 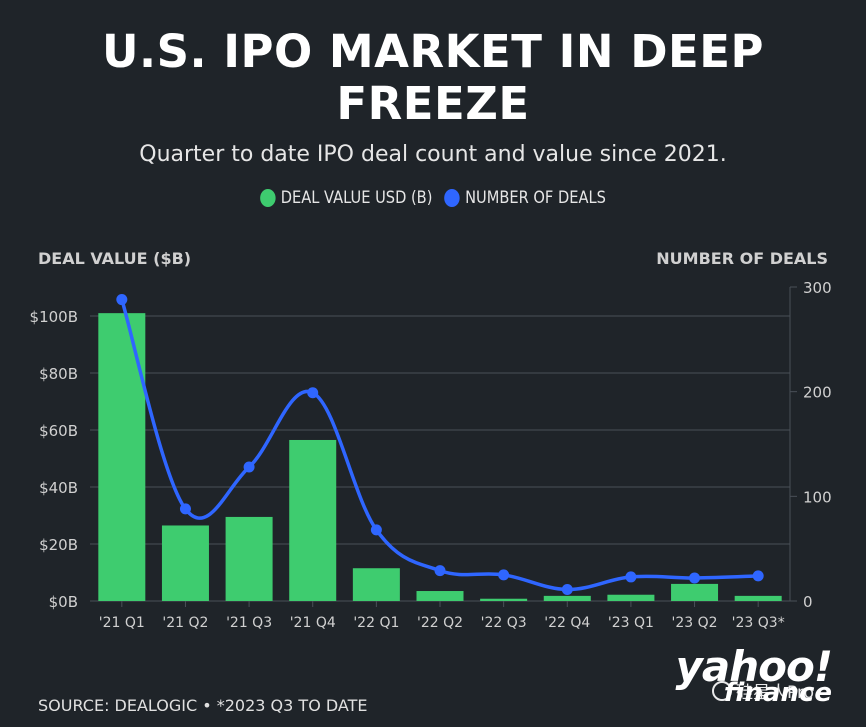 What do you see at coordinates (122, 623) in the screenshot?
I see `x-tick-label: '21 Q1` at bounding box center [122, 623].